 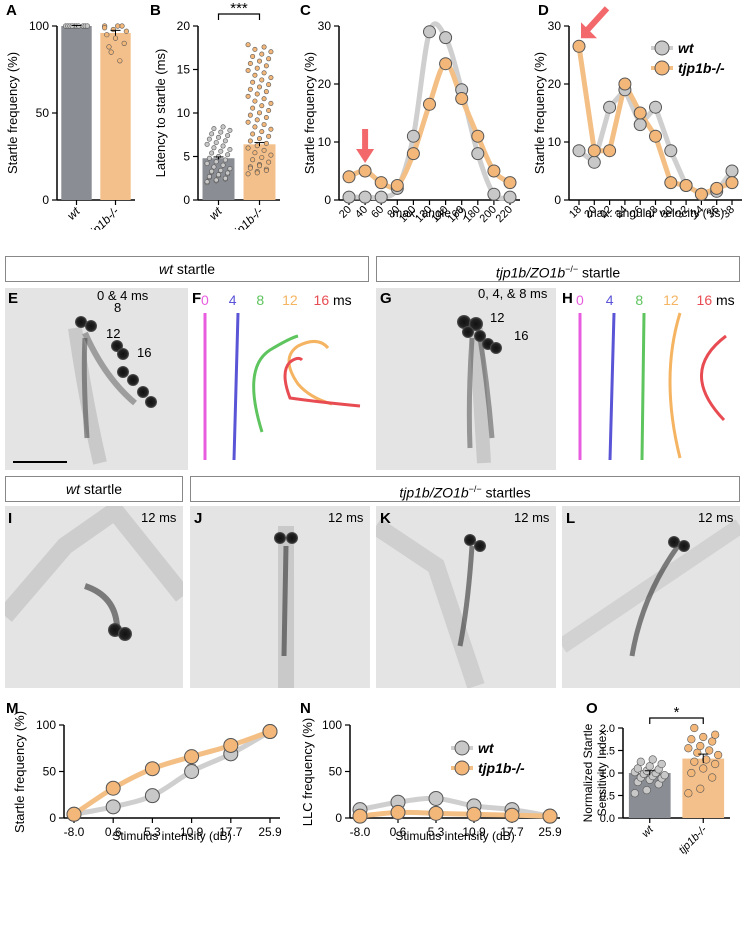 I want to click on l-time-label: 12 ms, so click(x=716, y=517).